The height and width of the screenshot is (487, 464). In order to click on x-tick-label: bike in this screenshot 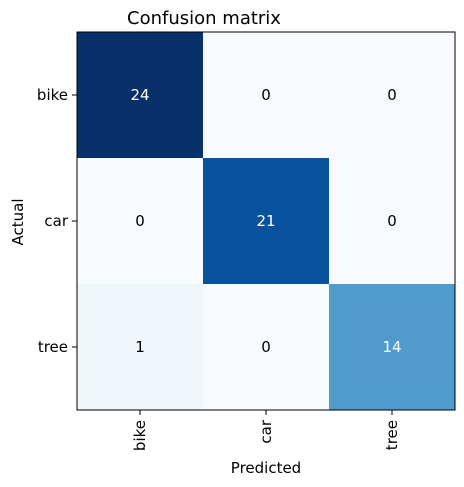, I will do `click(140, 435)`.